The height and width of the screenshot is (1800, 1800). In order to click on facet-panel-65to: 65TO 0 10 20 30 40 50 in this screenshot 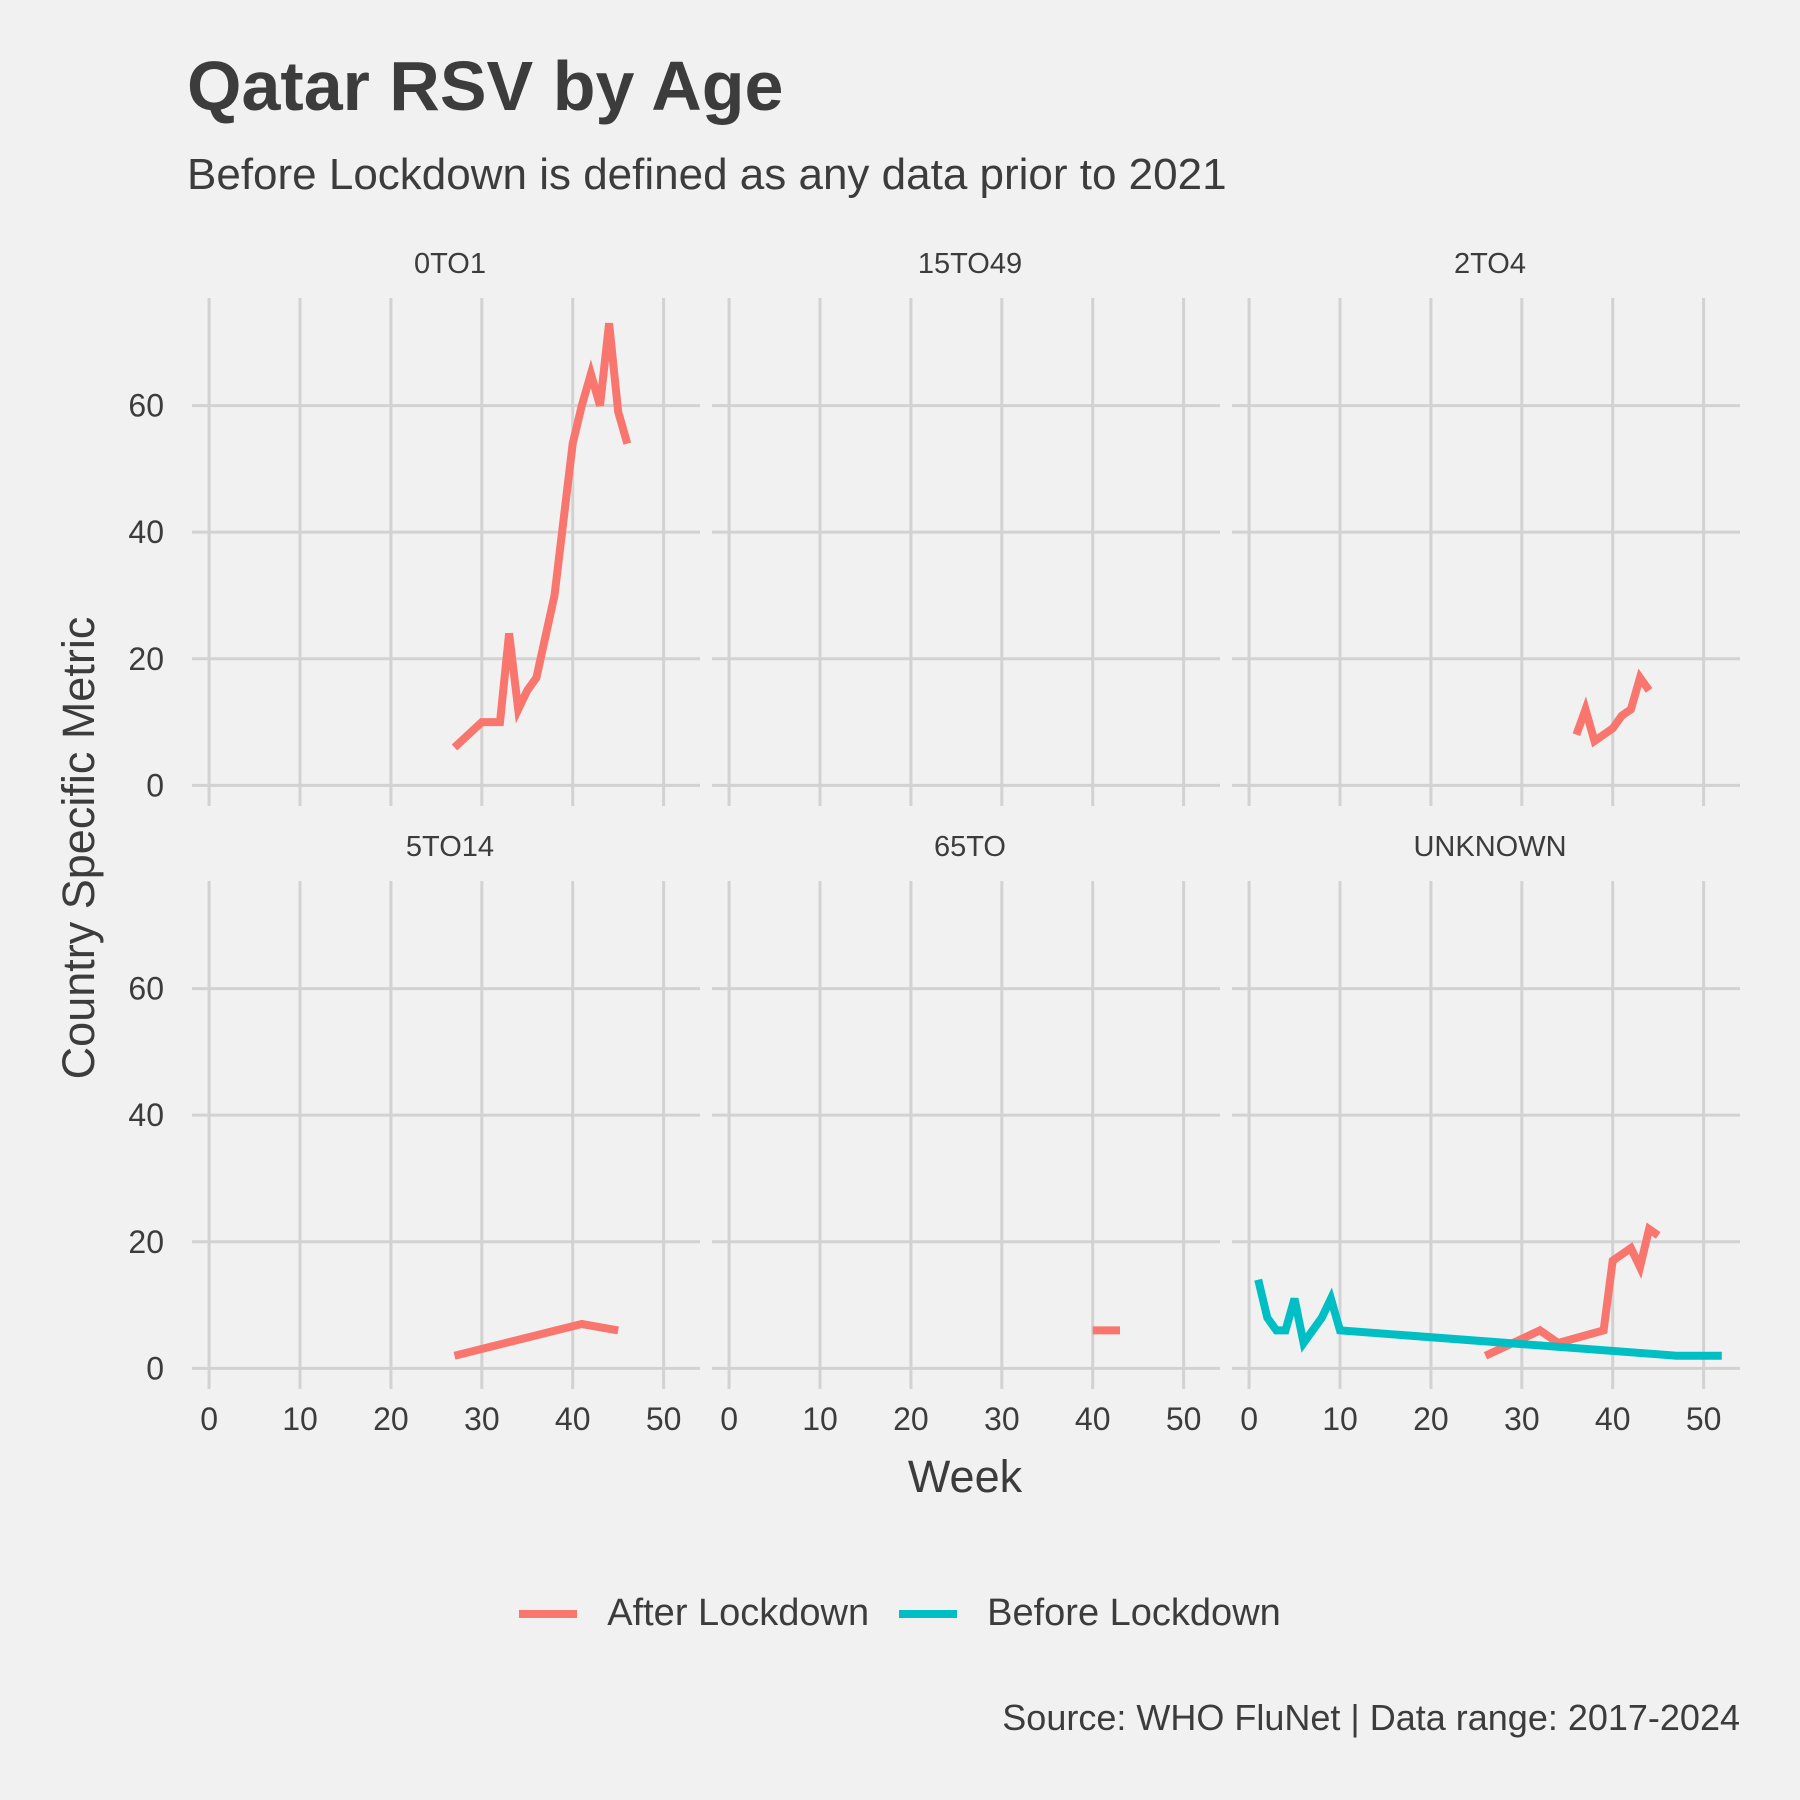, I will do `click(966, 1134)`.